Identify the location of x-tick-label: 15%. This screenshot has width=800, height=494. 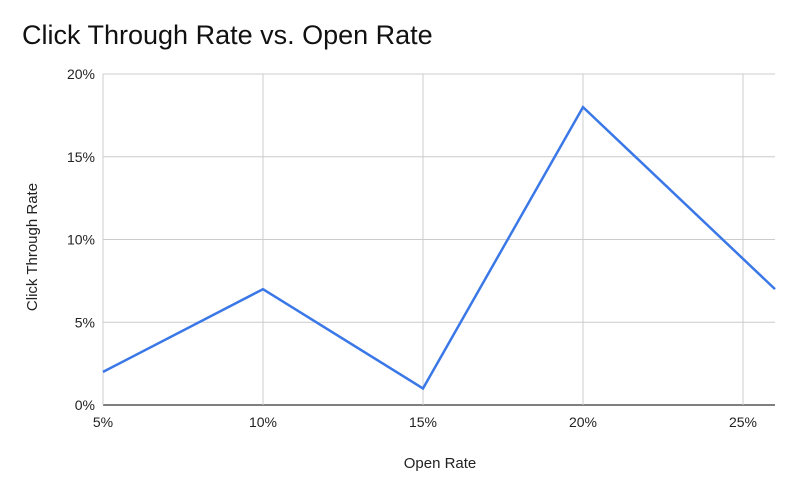
(423, 422).